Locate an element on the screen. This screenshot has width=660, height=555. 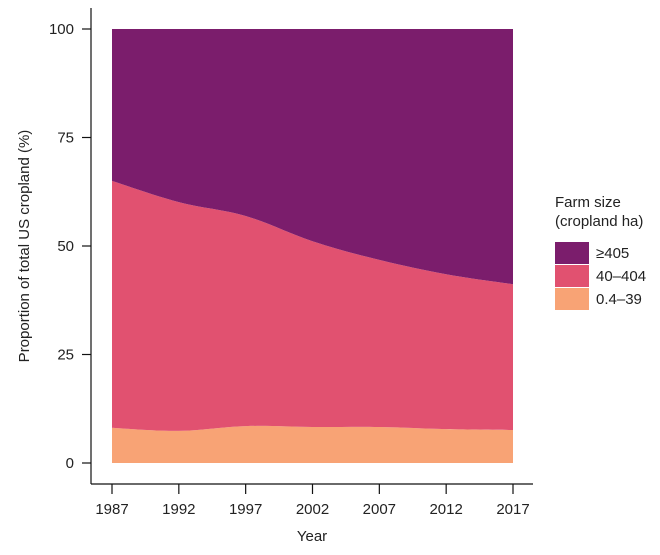
legend-item-medium: 40–404 is located at coordinates (600, 276).